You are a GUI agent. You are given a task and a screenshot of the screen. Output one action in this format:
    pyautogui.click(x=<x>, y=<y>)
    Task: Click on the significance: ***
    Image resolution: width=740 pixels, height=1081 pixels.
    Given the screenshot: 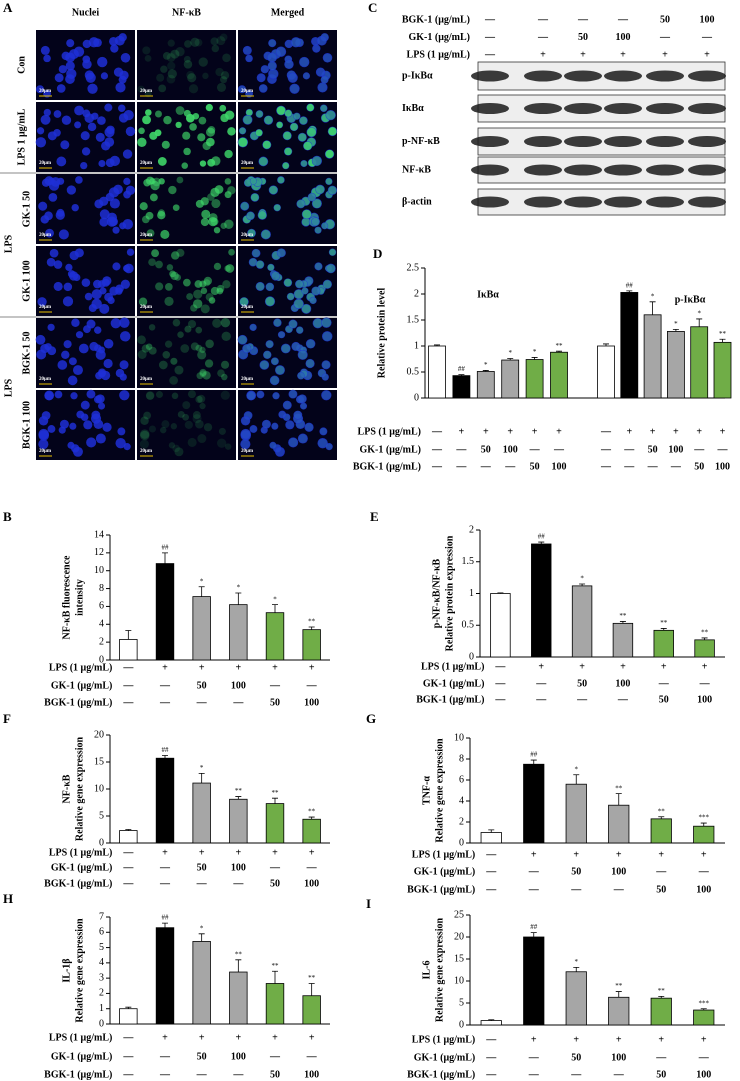 What is the action you would take?
    pyautogui.click(x=704, y=818)
    